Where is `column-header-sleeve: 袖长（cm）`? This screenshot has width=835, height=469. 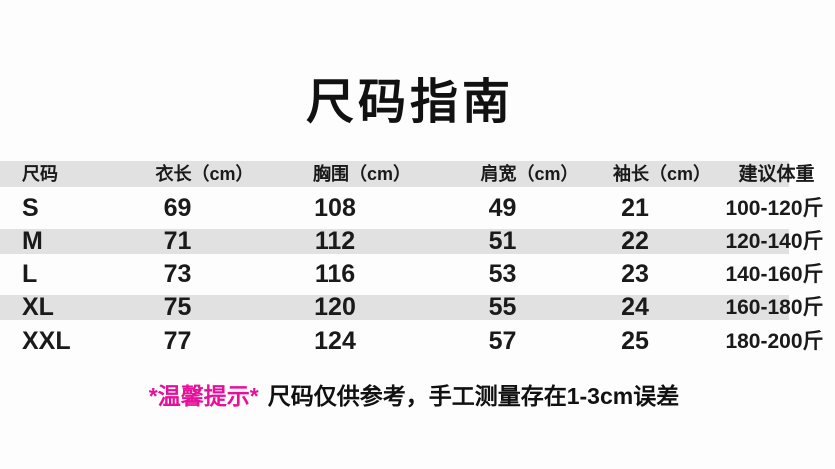
column-header-sleeve: 袖长（cm） is located at coordinates (661, 174).